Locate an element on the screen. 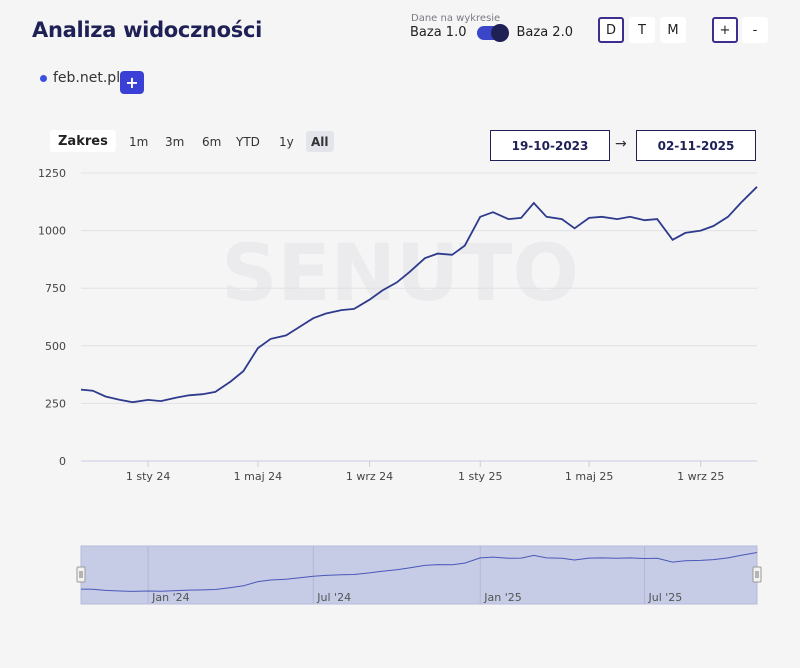 This screenshot has height=668, width=800. base-switch: Dane na wykresie Baza 1.0 Baza 2.0 is located at coordinates (491, 27).